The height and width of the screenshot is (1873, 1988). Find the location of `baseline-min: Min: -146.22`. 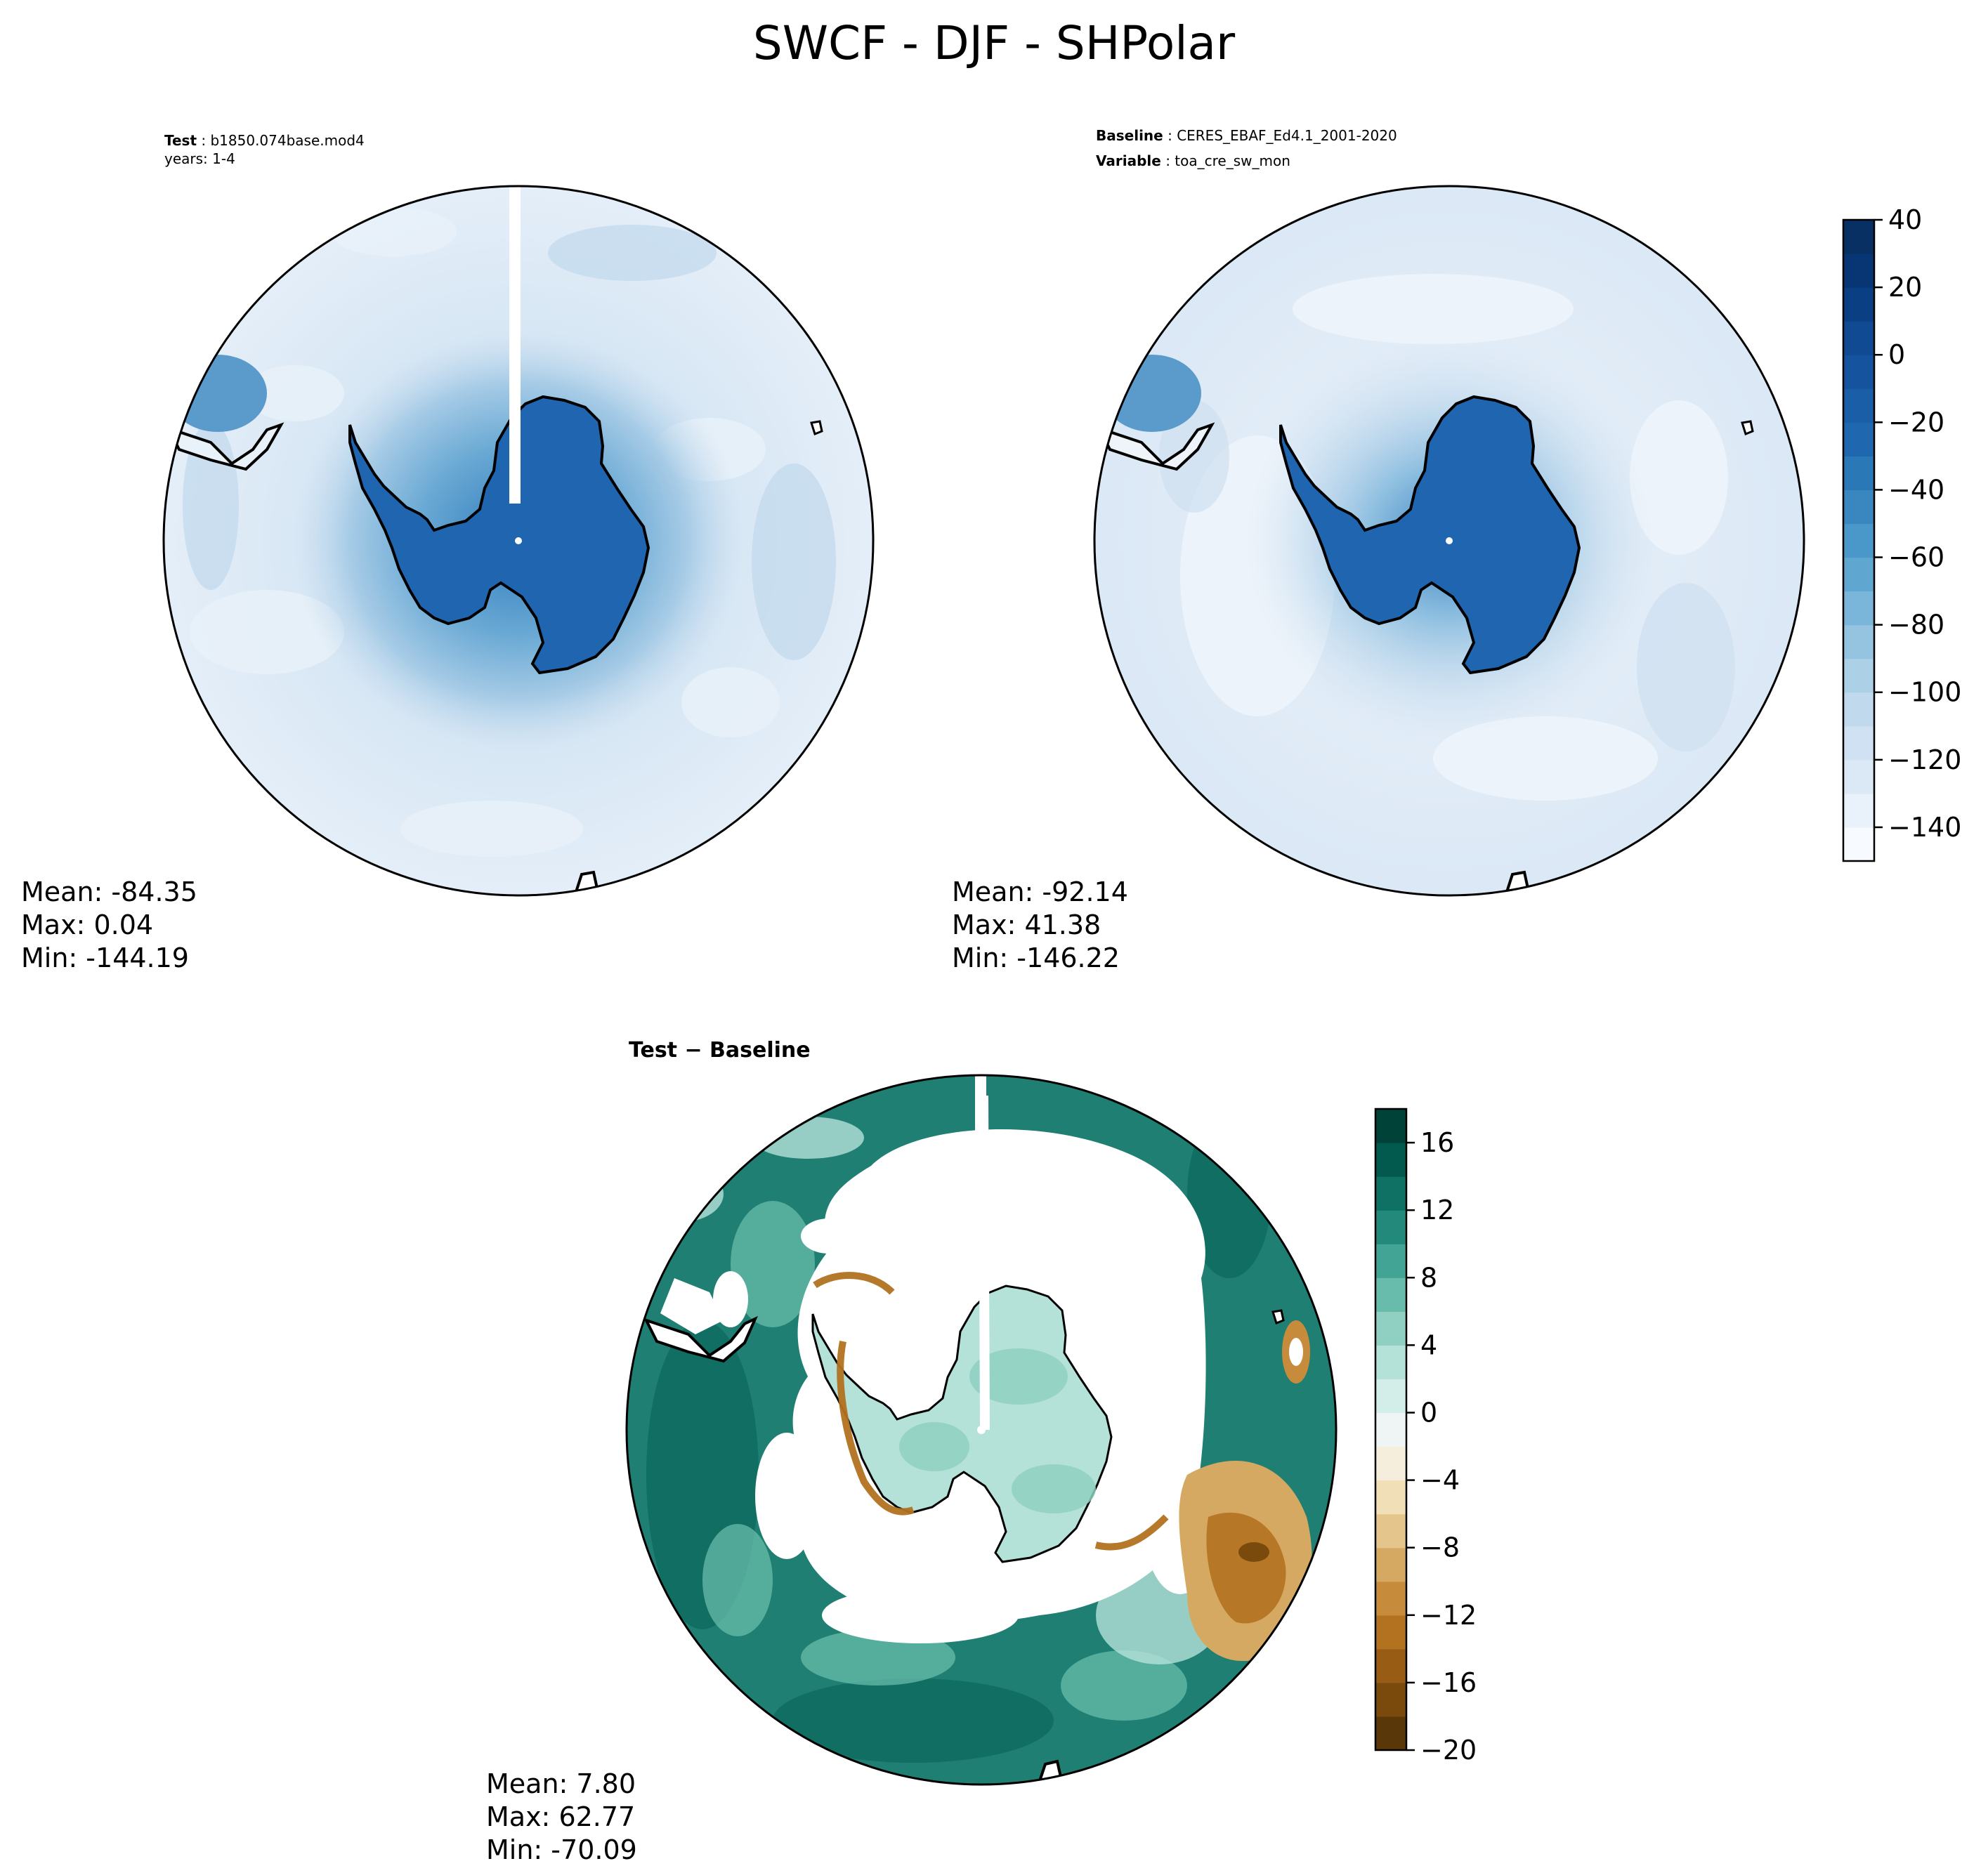

baseline-min: Min: -146.22 is located at coordinates (1036, 957).